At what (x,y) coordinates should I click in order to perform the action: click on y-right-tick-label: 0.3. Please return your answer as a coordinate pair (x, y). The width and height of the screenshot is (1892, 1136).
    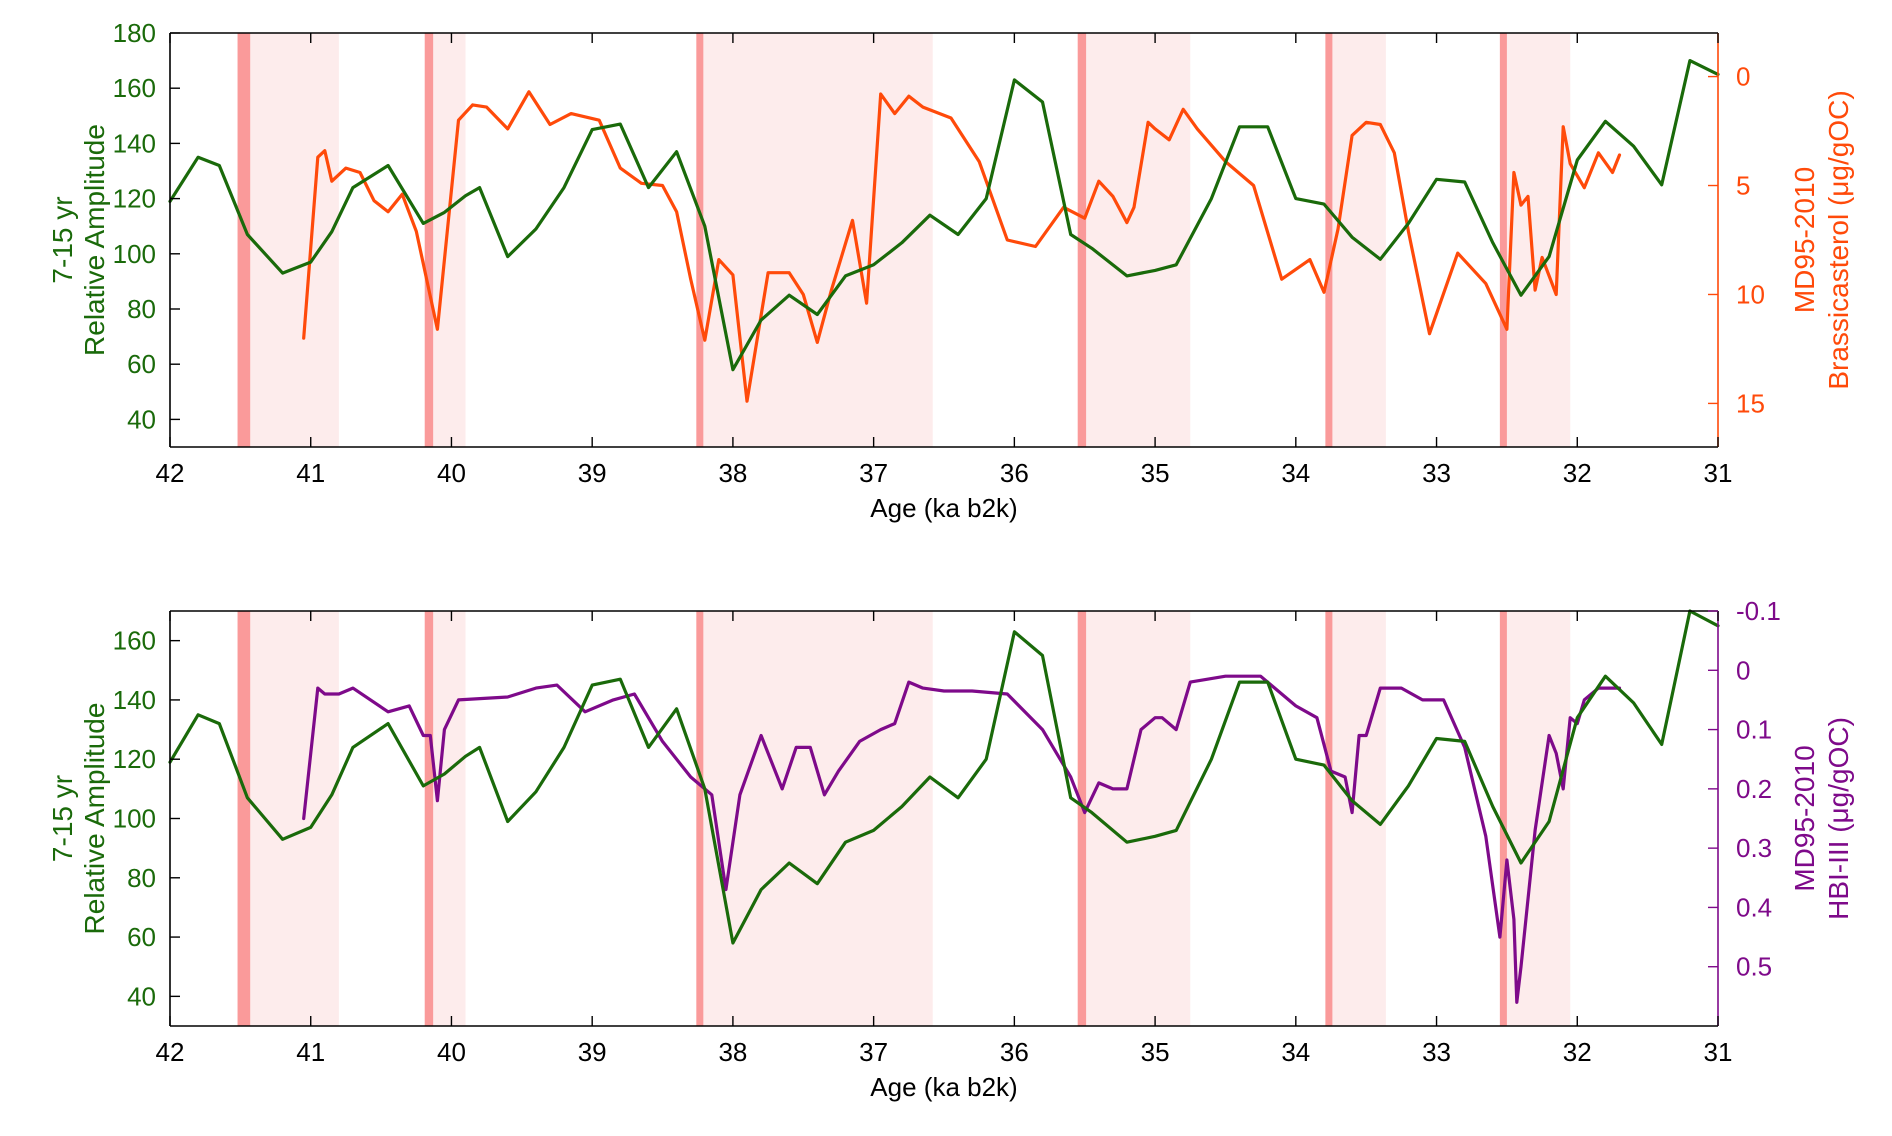
    Looking at the image, I should click on (1754, 848).